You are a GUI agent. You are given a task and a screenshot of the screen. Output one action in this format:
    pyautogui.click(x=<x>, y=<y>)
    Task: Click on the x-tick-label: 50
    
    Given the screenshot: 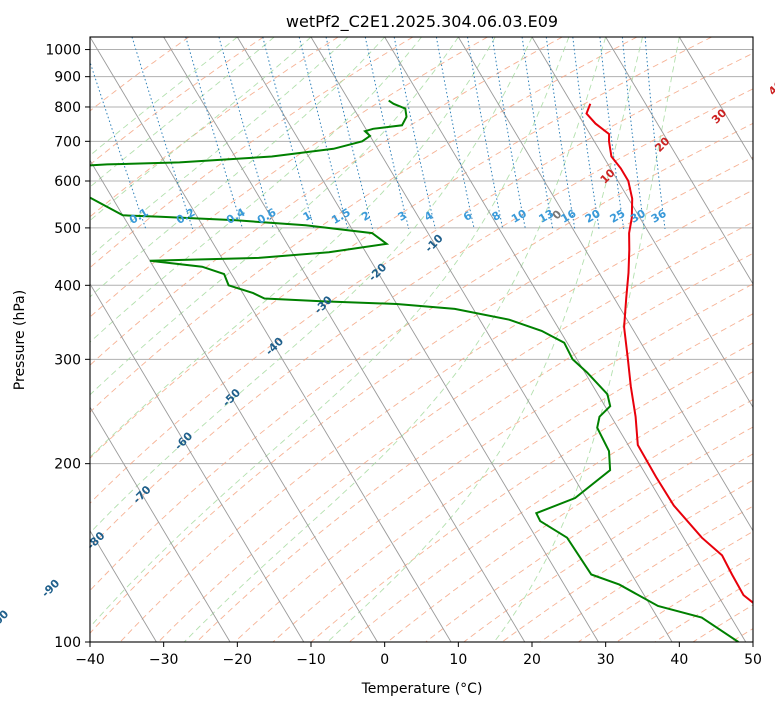 What is the action you would take?
    pyautogui.click(x=753, y=660)
    